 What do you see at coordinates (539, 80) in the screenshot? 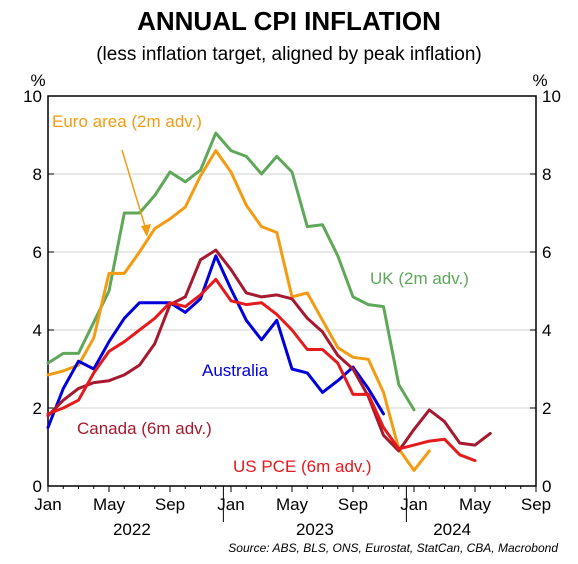
I see `y-unit-right: %` at bounding box center [539, 80].